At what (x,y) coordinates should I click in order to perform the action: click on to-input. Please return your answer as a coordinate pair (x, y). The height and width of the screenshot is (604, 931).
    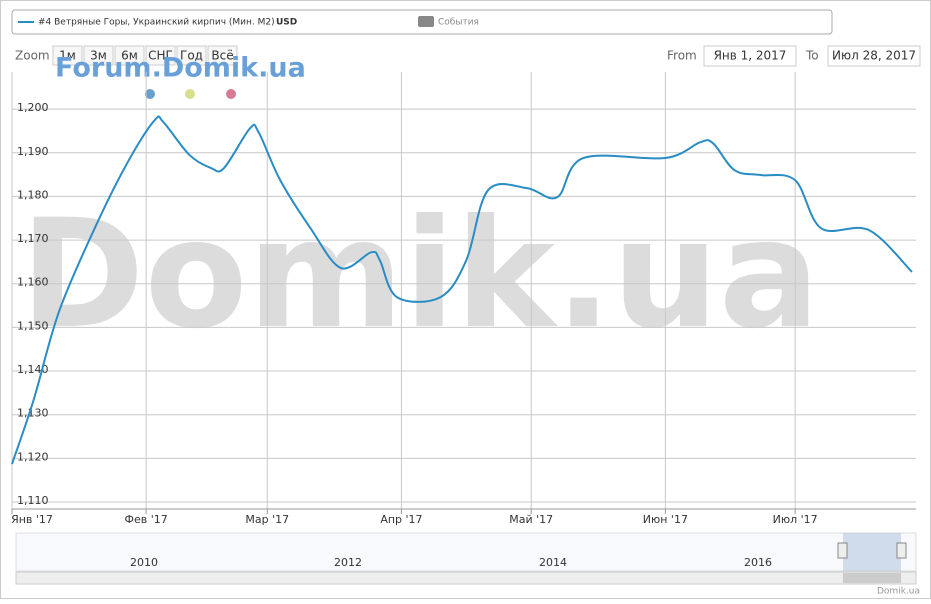
    Looking at the image, I should click on (874, 56).